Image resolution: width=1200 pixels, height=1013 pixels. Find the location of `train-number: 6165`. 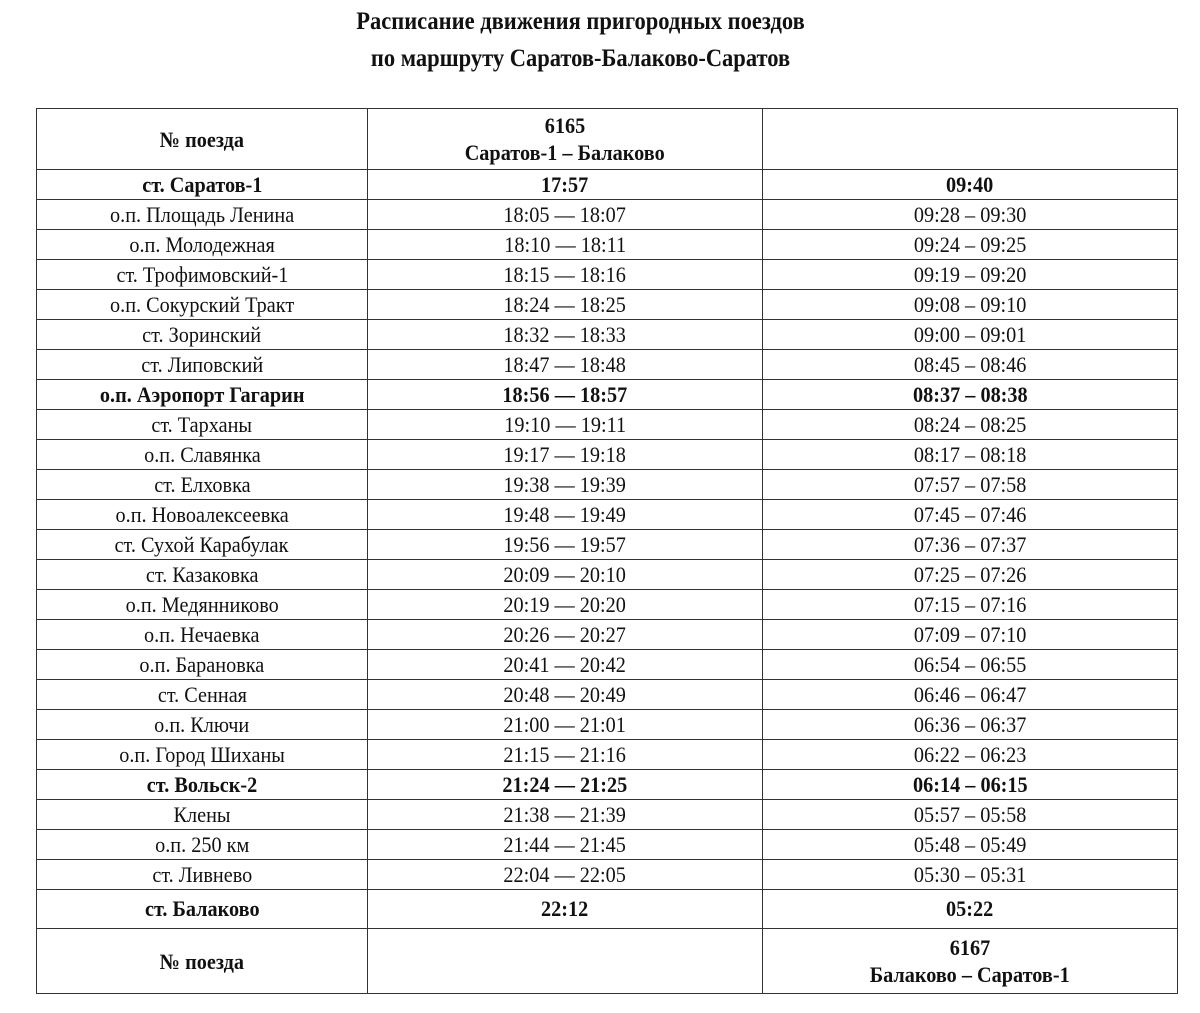

train-number: 6165 is located at coordinates (565, 125).